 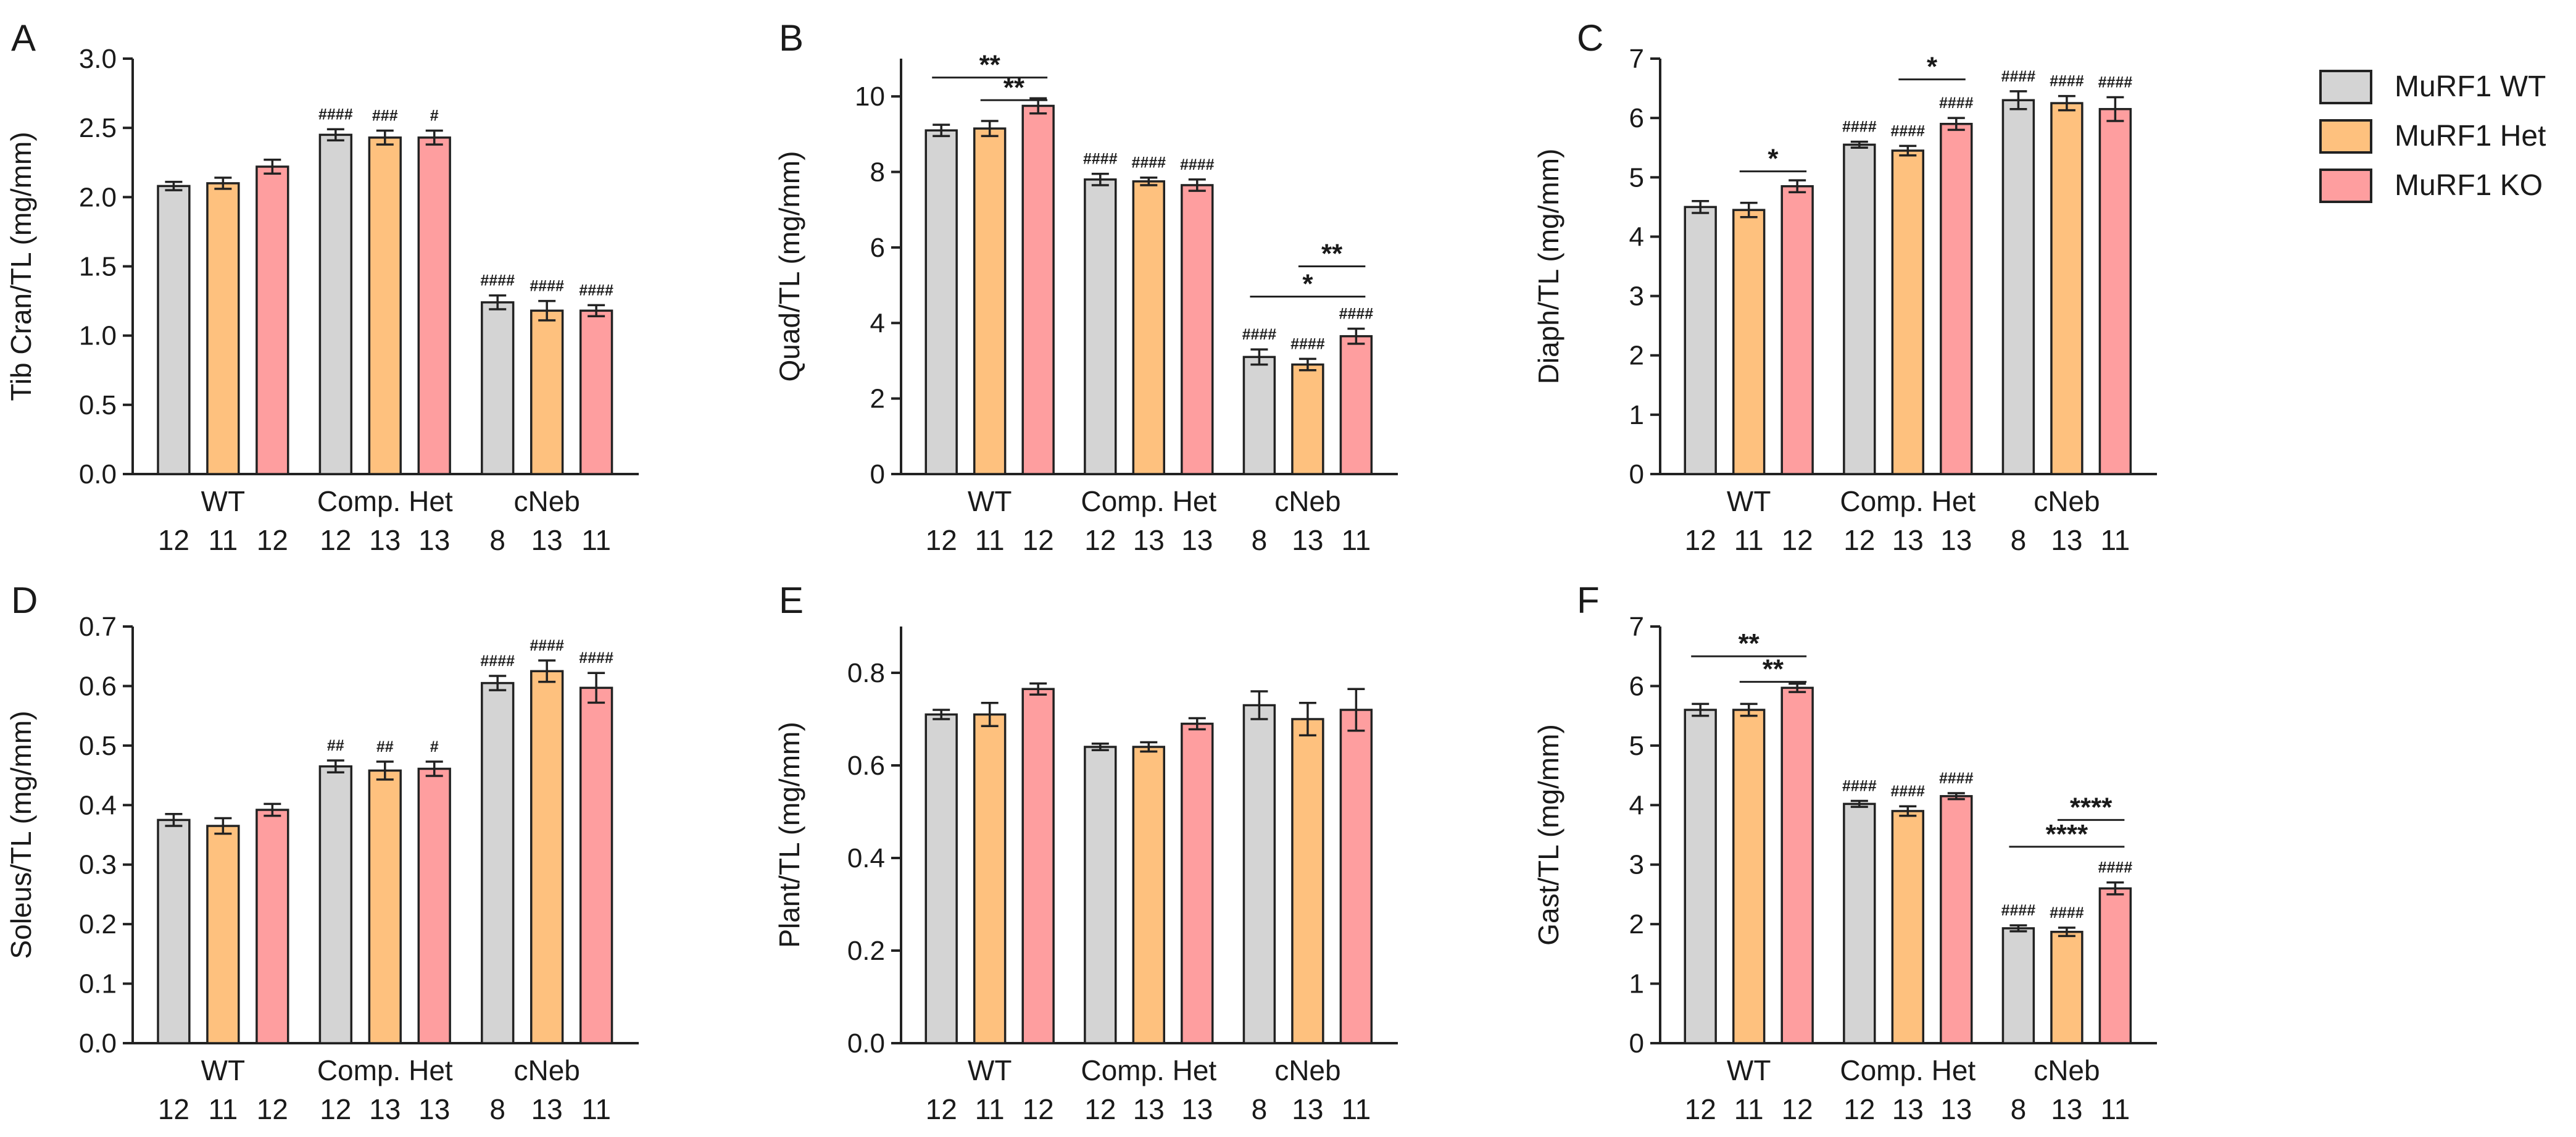 I want to click on bar-comp-het-s1, so click(x=385, y=907).